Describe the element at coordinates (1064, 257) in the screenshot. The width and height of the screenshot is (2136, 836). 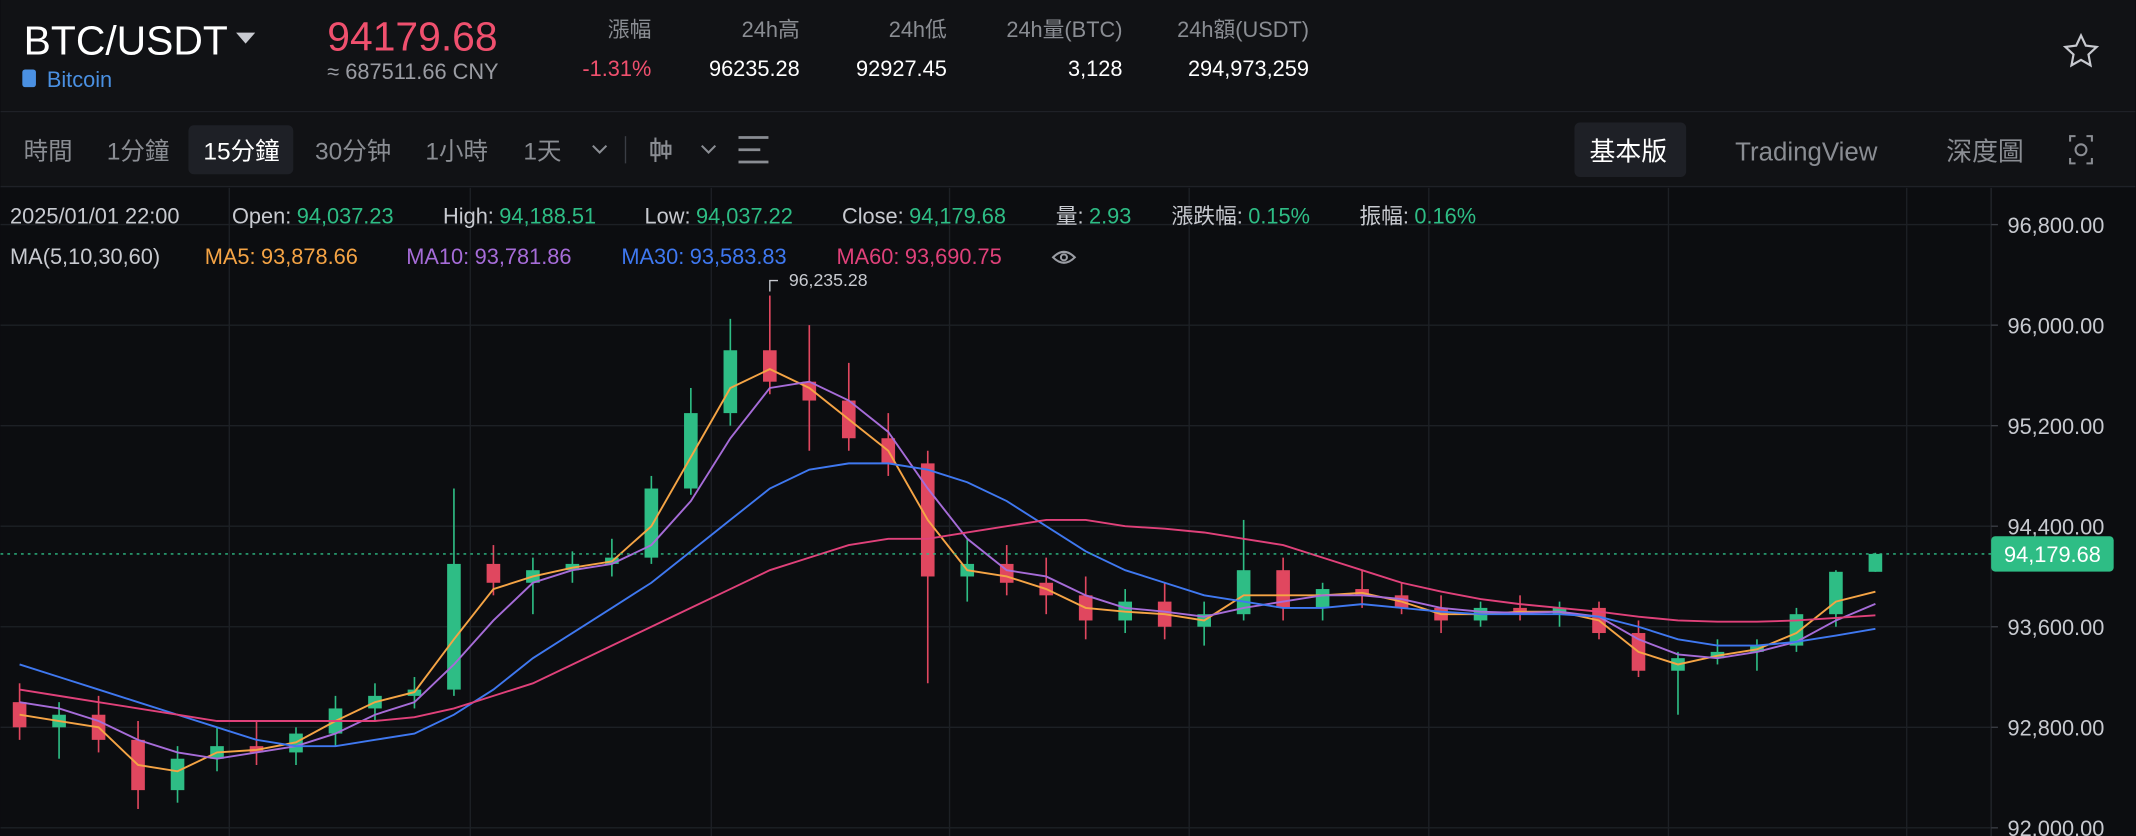
I see `visibility-icon` at that location.